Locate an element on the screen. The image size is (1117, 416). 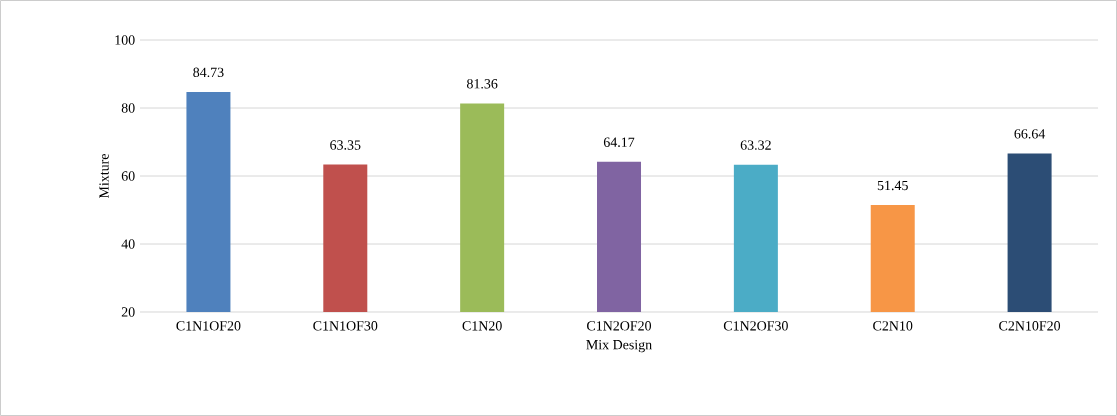
x-tick-label: C1N20 is located at coordinates (482, 326).